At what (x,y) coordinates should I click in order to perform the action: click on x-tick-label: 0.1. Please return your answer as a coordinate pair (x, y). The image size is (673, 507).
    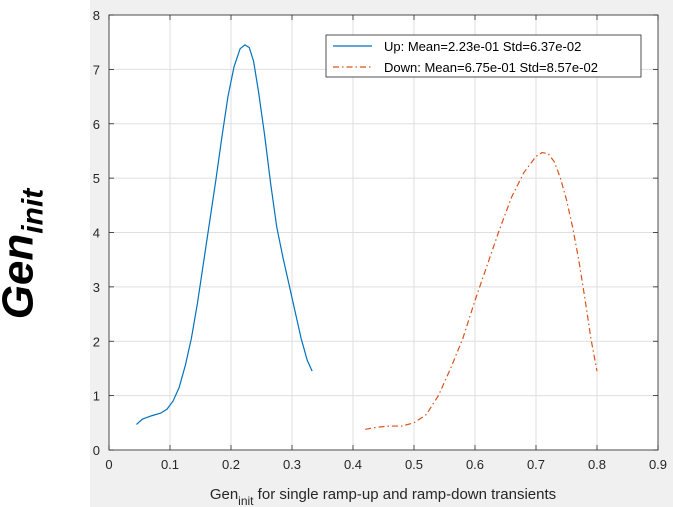
    Looking at the image, I should click on (170, 464).